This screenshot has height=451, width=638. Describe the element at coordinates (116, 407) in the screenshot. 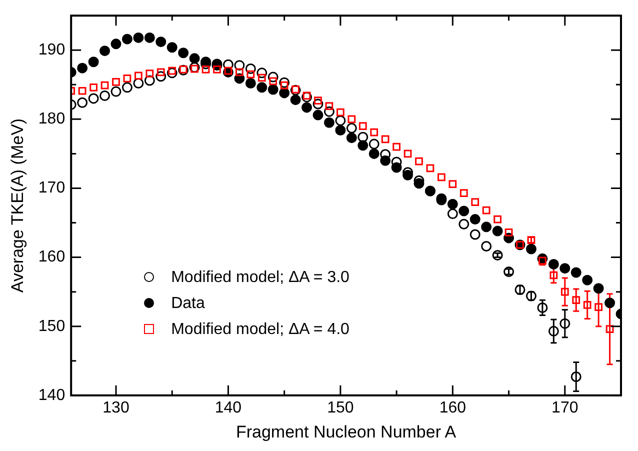

I see `x-tick-label: 130` at that location.